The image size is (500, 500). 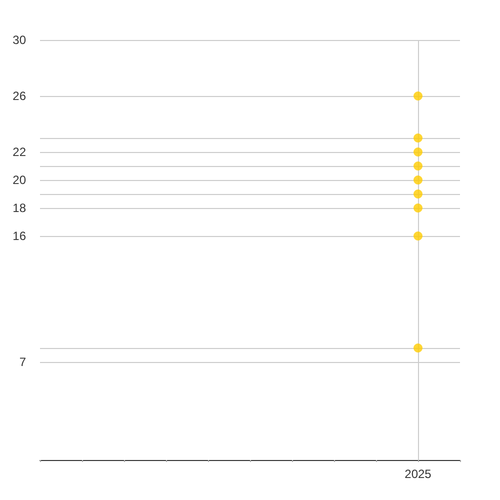 What do you see at coordinates (19, 96) in the screenshot?
I see `y-tick-label: 26` at bounding box center [19, 96].